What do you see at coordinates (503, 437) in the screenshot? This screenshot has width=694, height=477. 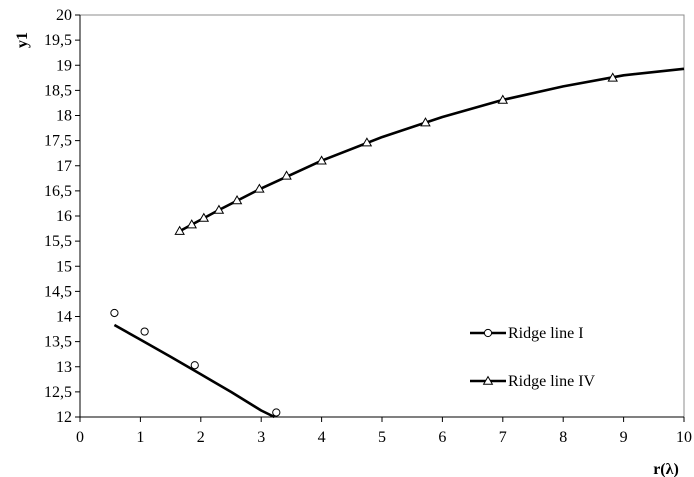 I see `x-tick-label: 7` at bounding box center [503, 437].